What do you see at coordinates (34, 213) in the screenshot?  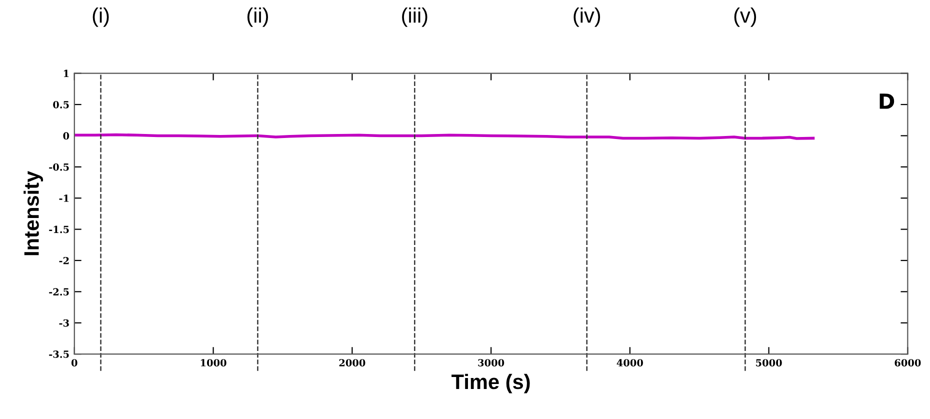 I see `y-axis-title: Intensity` at bounding box center [34, 213].